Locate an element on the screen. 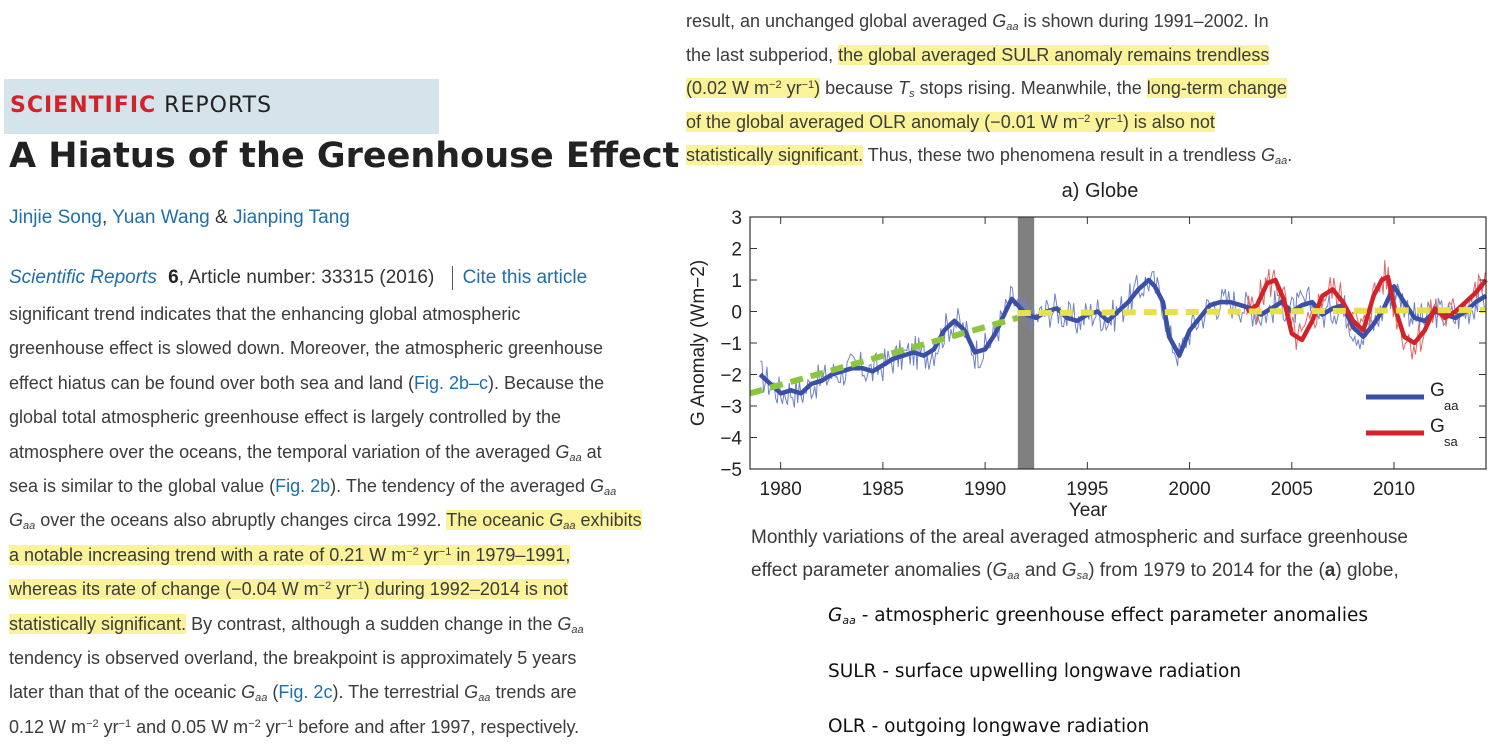  trend-line-1992-2014 is located at coordinates (1252, 311).